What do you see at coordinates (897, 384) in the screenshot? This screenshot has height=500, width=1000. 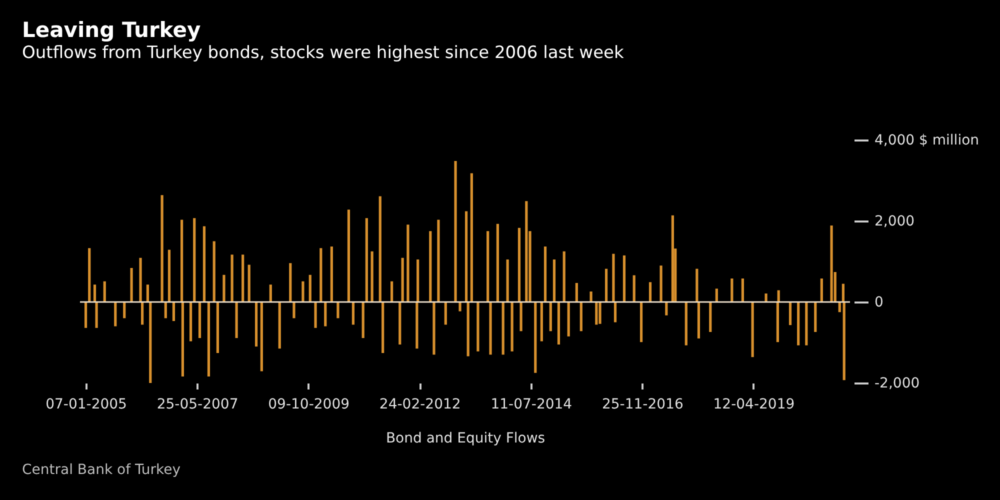 I see `y-tick-label: -2,000` at bounding box center [897, 384].